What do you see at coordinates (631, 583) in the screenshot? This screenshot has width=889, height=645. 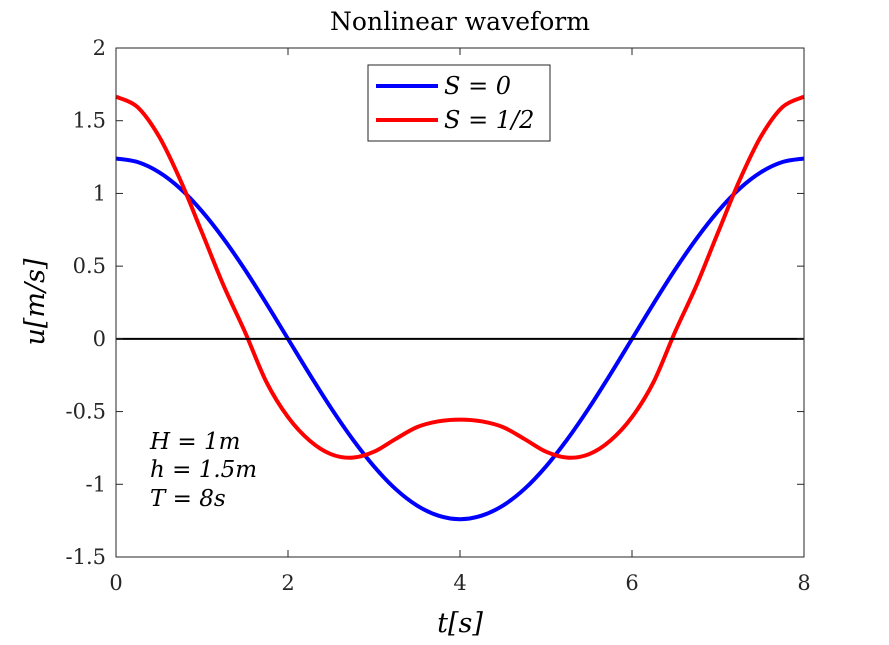 I see `x-tick-label: 6` at bounding box center [631, 583].